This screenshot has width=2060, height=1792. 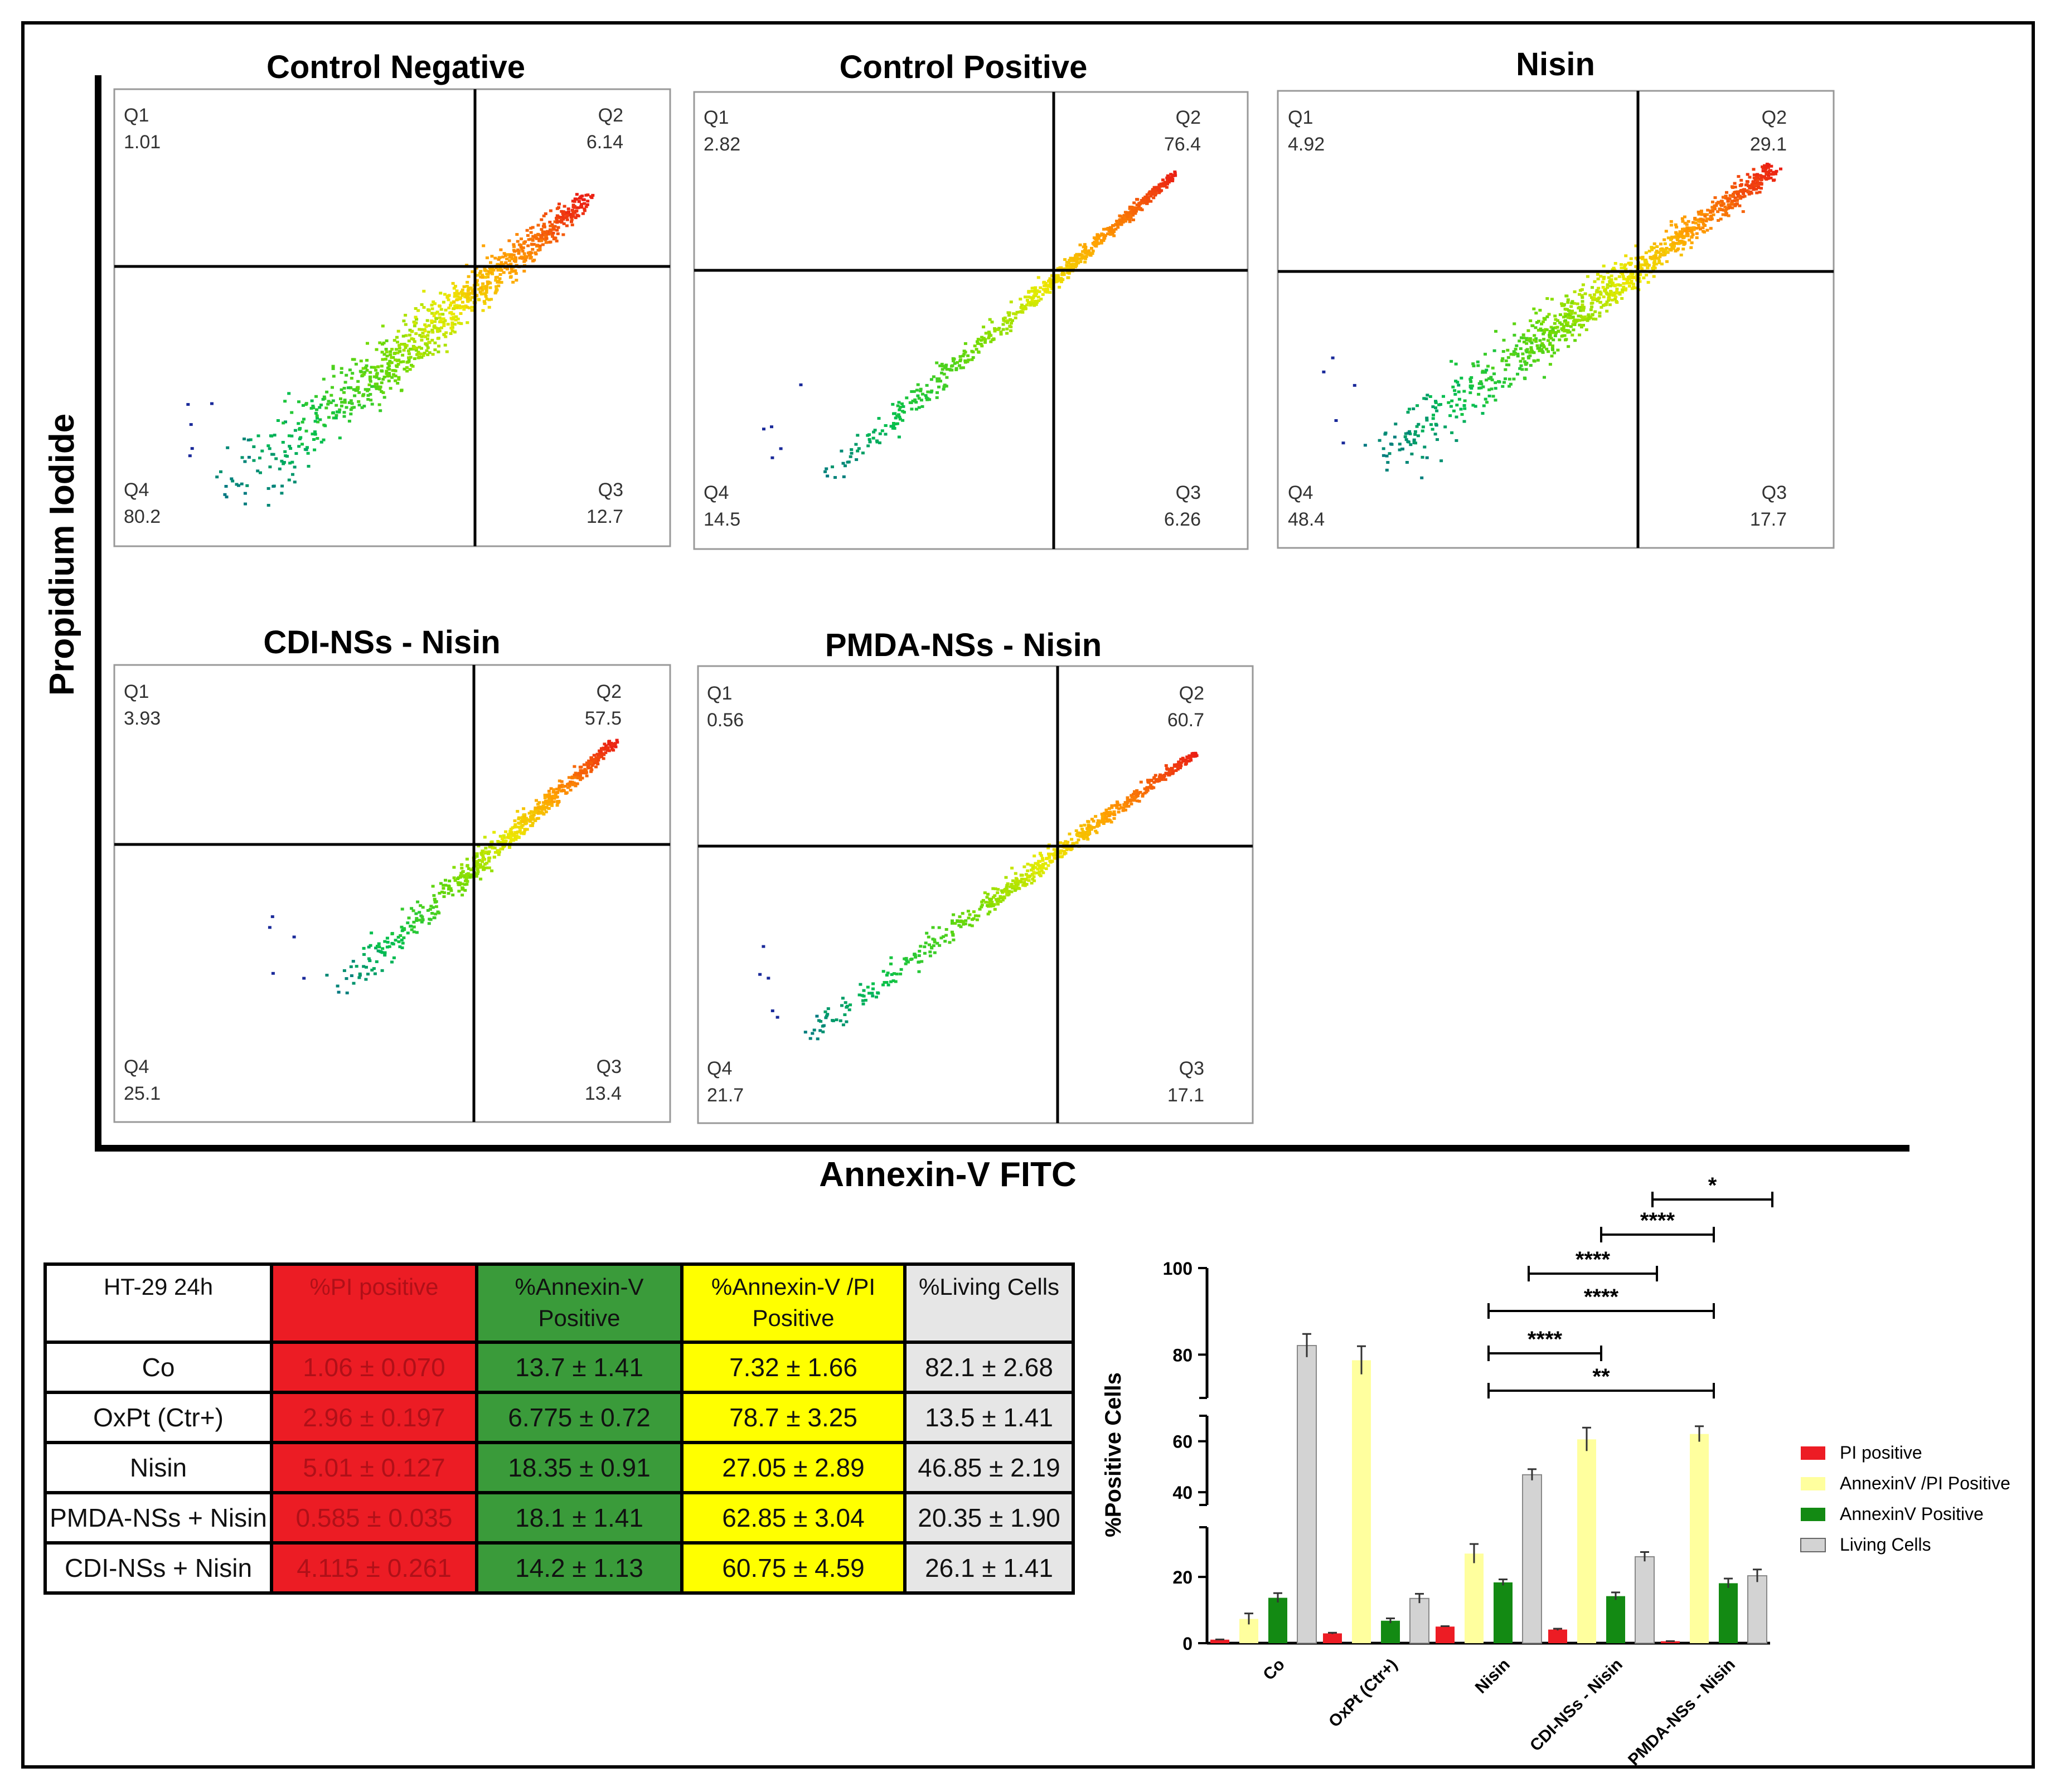 I want to click on q4-value: 25.1, so click(x=142, y=1093).